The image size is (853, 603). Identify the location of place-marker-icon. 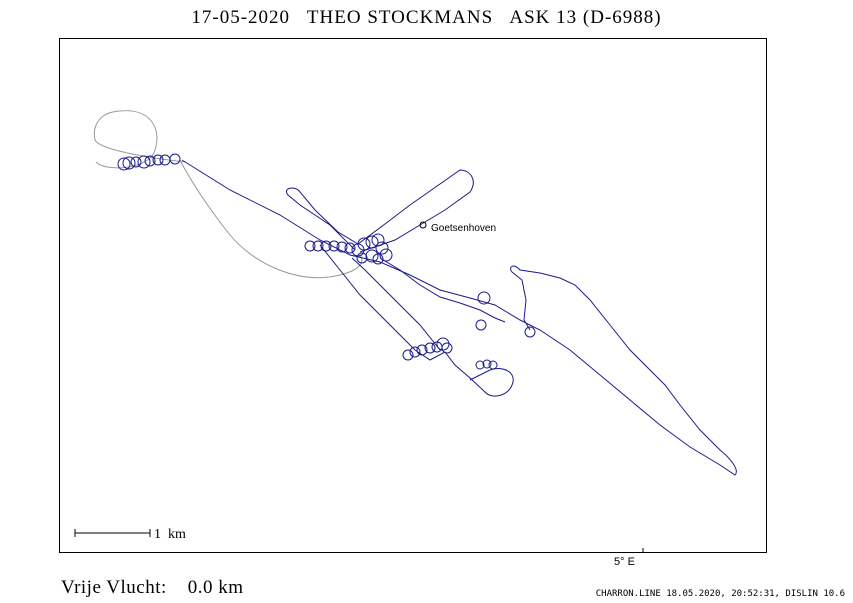
(423, 225).